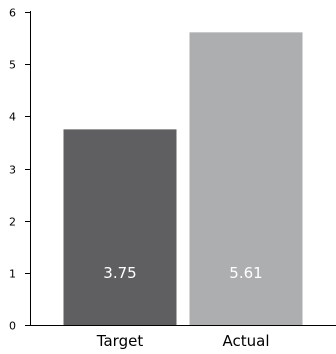 The width and height of the screenshot is (336, 354). Describe the element at coordinates (12, 117) in the screenshot. I see `y-tick-label: 4` at that location.